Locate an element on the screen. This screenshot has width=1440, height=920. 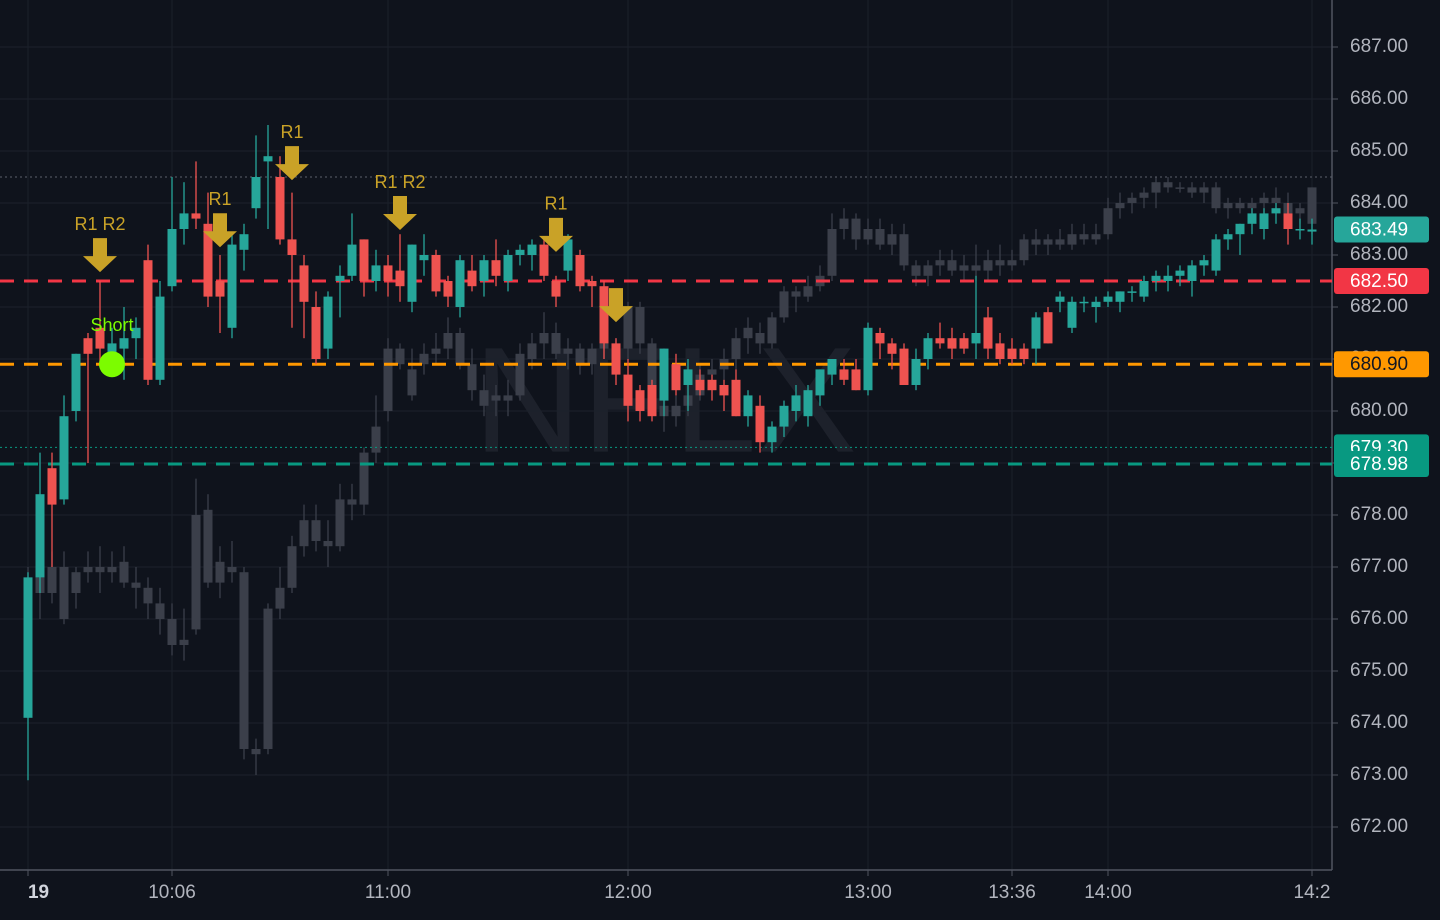
x-tick-label: 13:00 is located at coordinates (868, 892).